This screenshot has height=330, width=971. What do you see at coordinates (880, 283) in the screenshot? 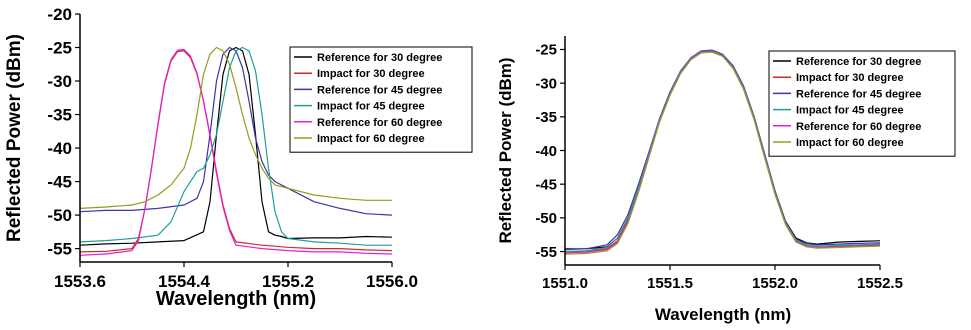
I see `x-tick-label: 1552.5` at bounding box center [880, 283].